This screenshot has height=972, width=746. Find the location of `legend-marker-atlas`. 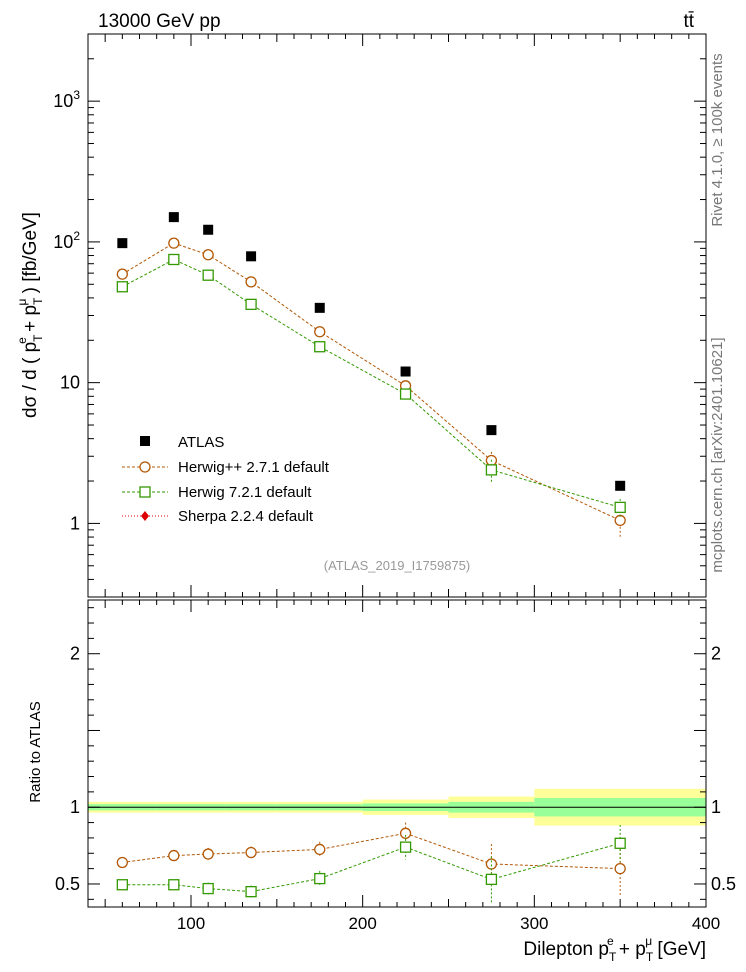

legend-marker-atlas is located at coordinates (145, 441).